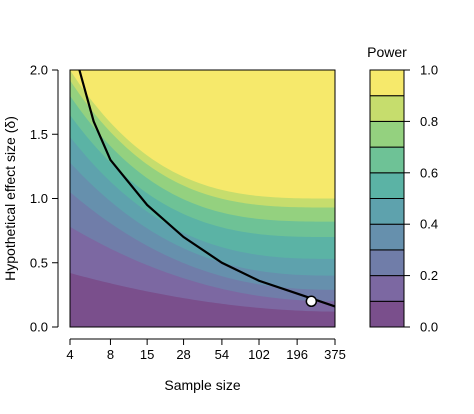 This screenshot has width=474, height=414. I want to click on legend-frame, so click(387, 198).